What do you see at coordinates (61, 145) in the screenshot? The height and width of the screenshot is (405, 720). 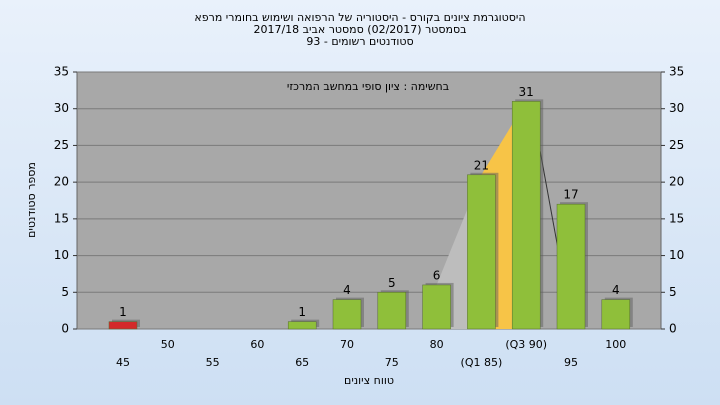 I see `y-tick-label: 25` at bounding box center [61, 145].